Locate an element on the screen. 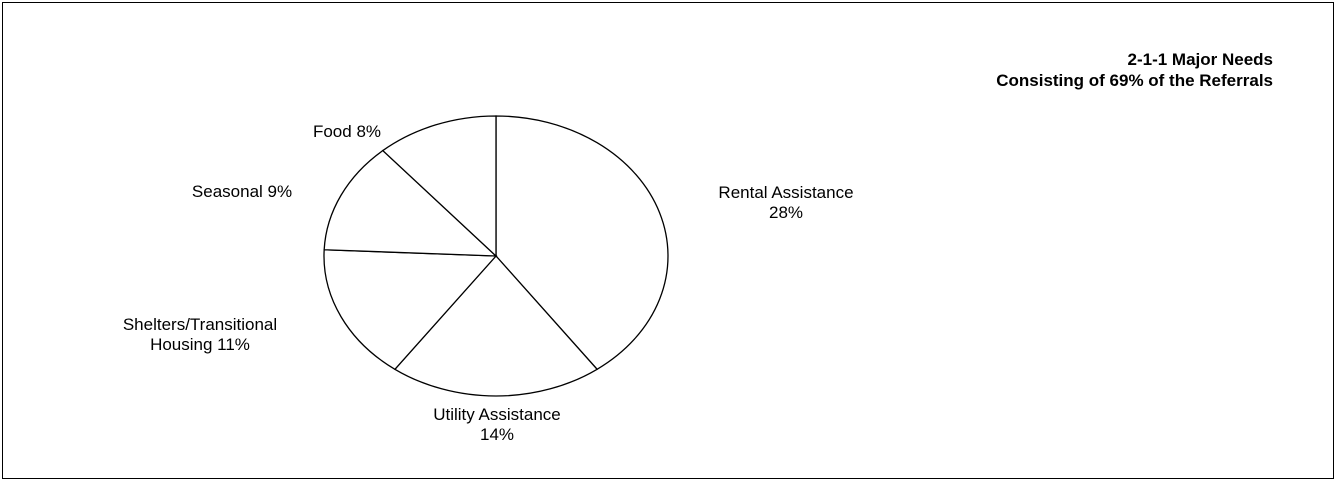  pie-slice-seasonal is located at coordinates (410, 203).